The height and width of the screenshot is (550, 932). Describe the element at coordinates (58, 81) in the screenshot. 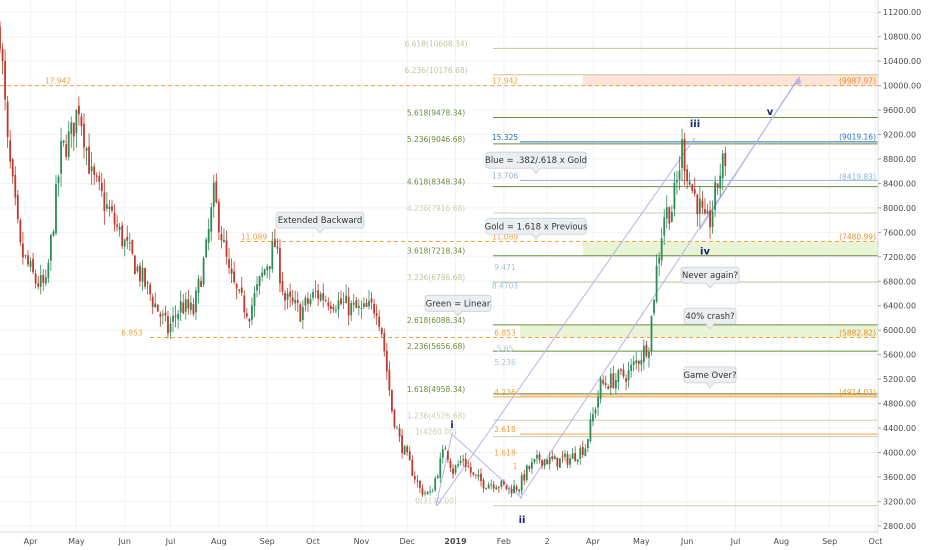

I see `level-left-label: 17.942` at that location.